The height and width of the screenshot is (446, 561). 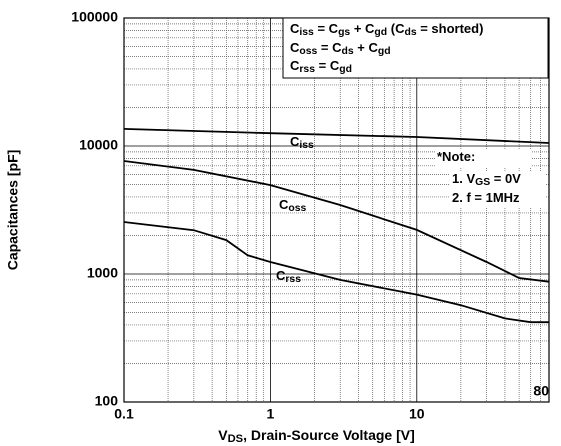 What do you see at coordinates (270, 414) in the screenshot?
I see `x-tick-label: 1` at bounding box center [270, 414].